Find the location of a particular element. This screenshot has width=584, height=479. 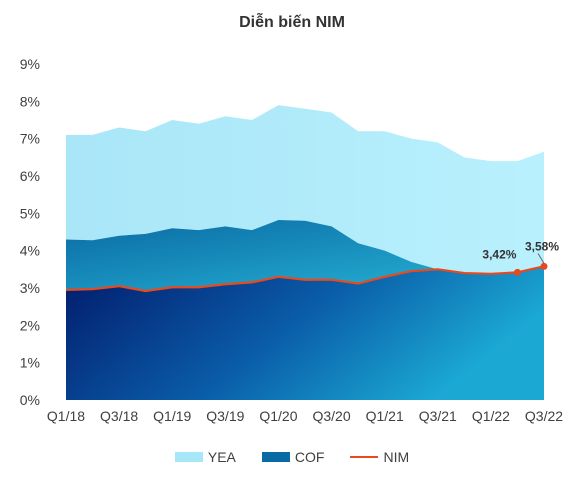

area-cof is located at coordinates (305, 255).